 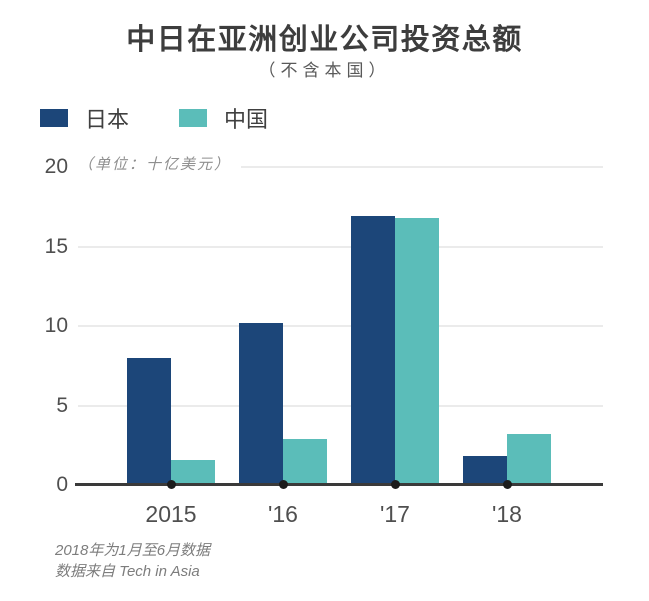 What do you see at coordinates (395, 514) in the screenshot?
I see `x-tick-label-17: '17` at bounding box center [395, 514].